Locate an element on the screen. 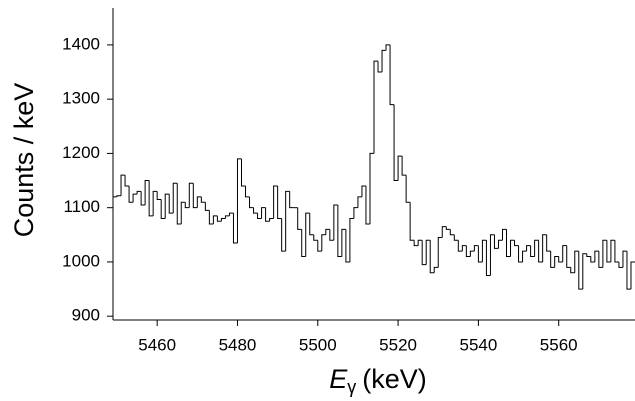 This screenshot has height=401, width=635. y-tick-label: 900 is located at coordinates (86, 315).